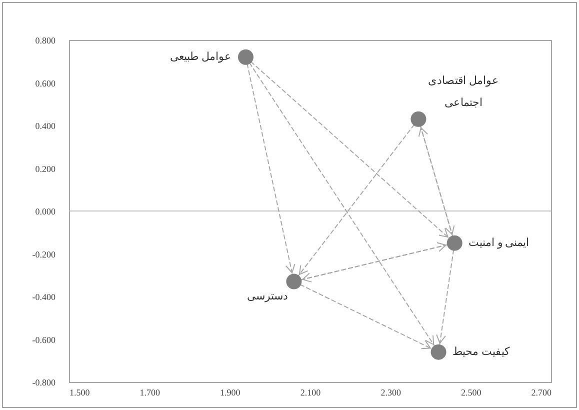  What do you see at coordinates (45, 41) in the screenshot?
I see `y-tick-label: 0.800` at bounding box center [45, 41].